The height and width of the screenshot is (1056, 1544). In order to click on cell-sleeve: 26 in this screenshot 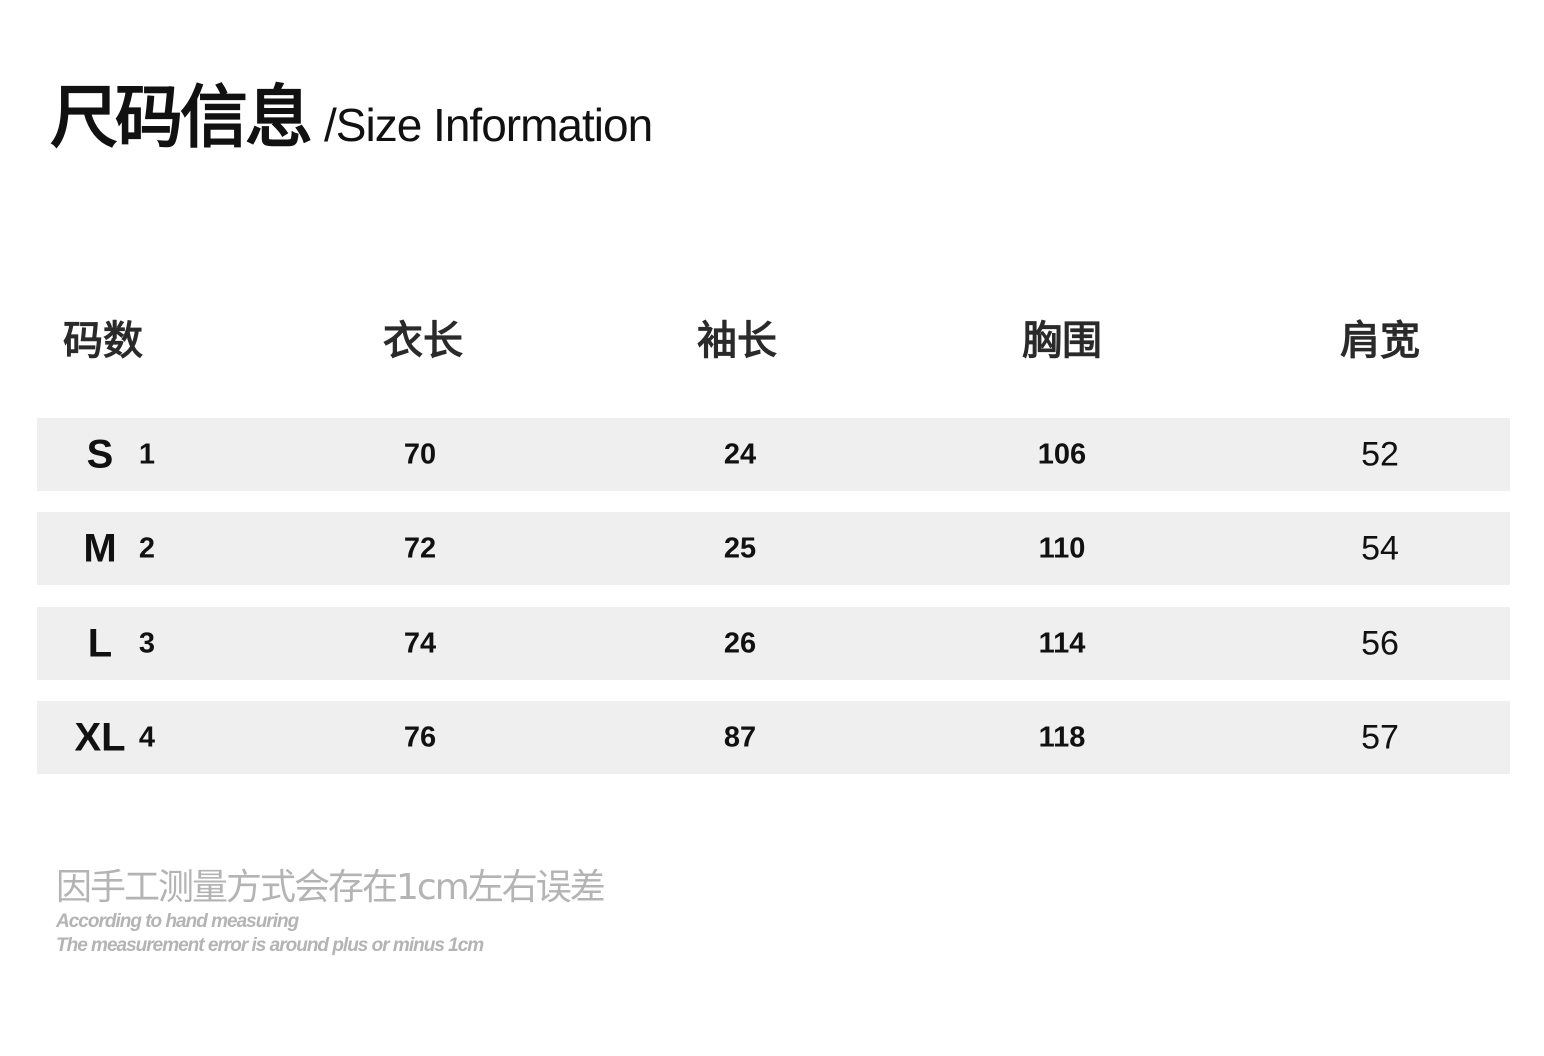, I will do `click(740, 643)`.